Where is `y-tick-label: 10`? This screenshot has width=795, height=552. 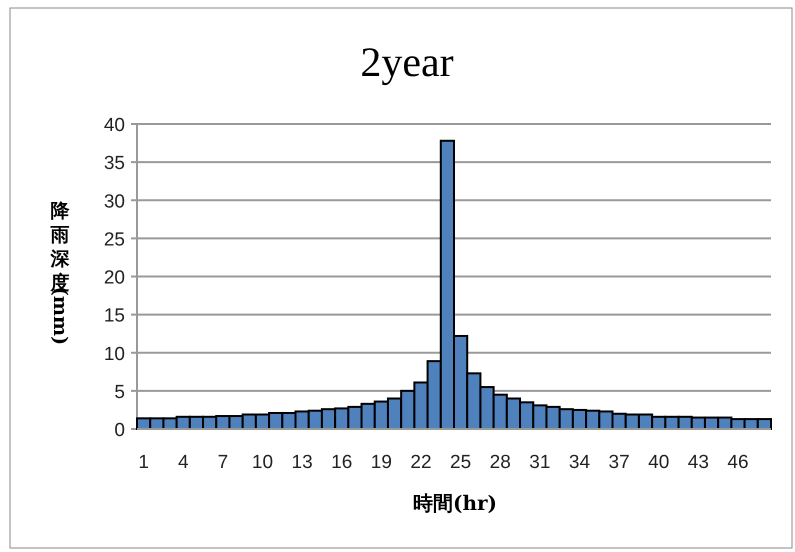
y-tick-label: 10 is located at coordinates (114, 354).